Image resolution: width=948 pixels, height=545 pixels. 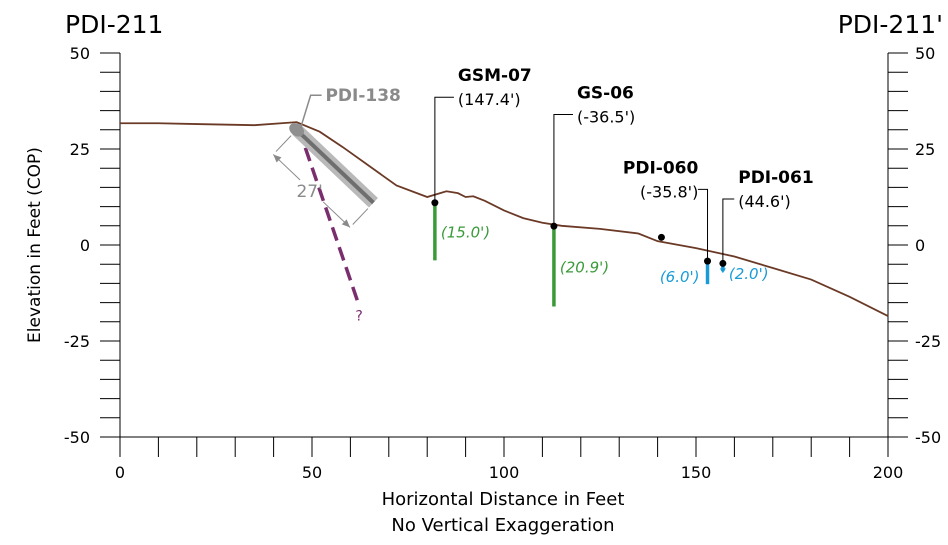 I want to click on y-tick-label-left: 50, so click(x=80, y=53).